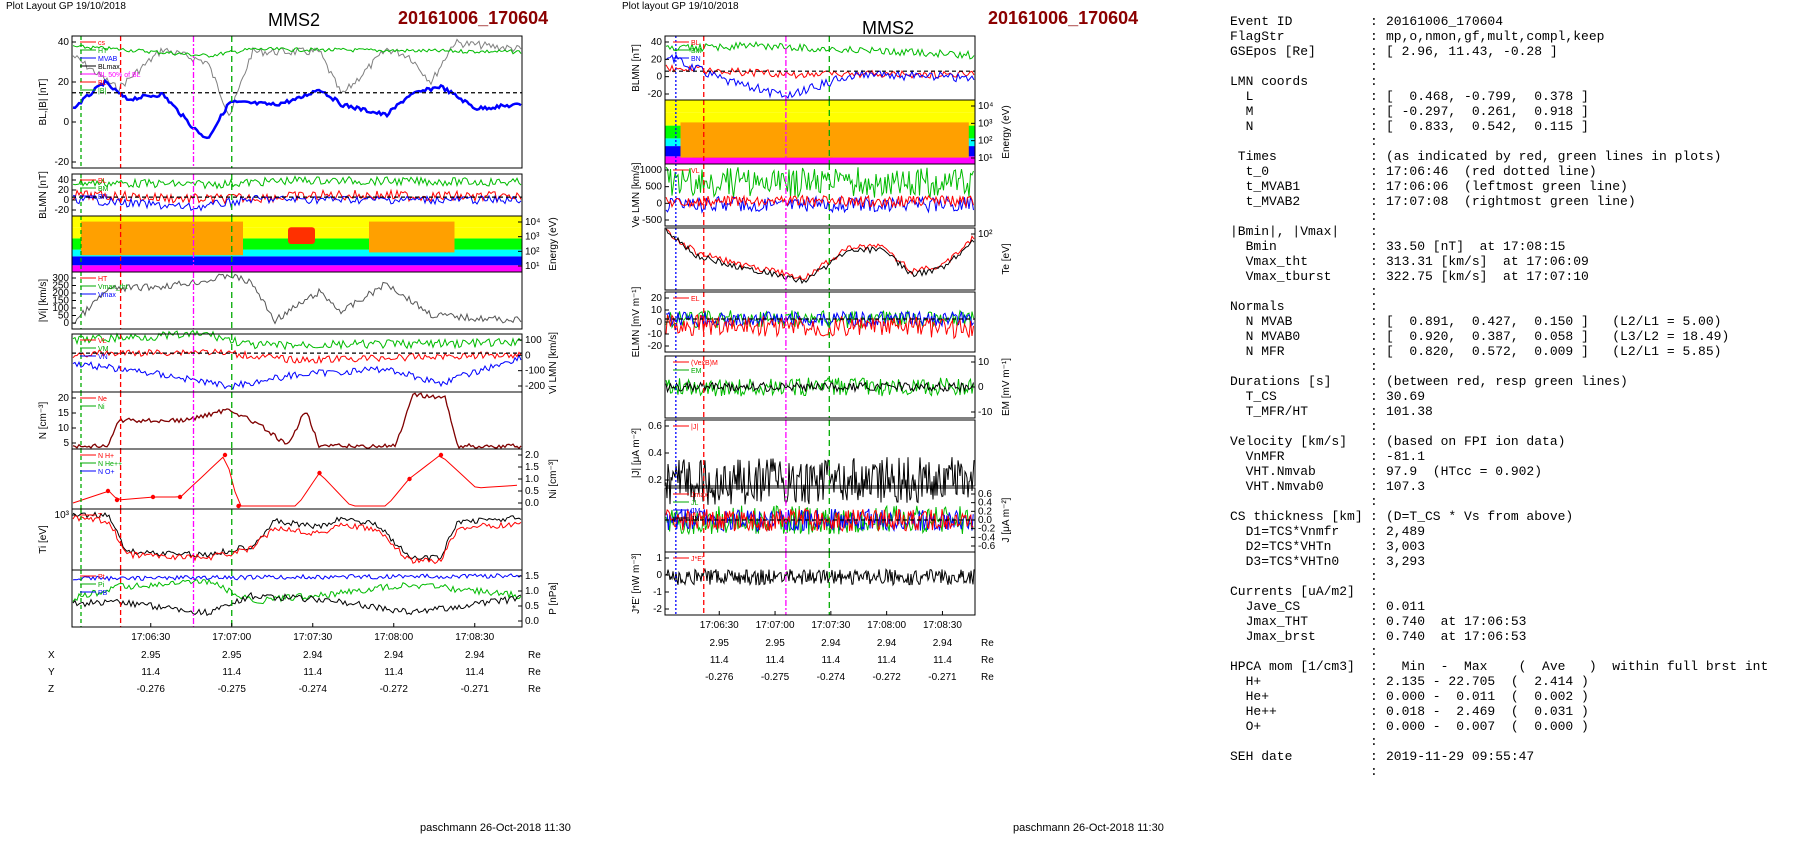 This screenshot has height=841, width=1804. What do you see at coordinates (532, 479) in the screenshot?
I see `y-tick-label: 1.0` at bounding box center [532, 479].